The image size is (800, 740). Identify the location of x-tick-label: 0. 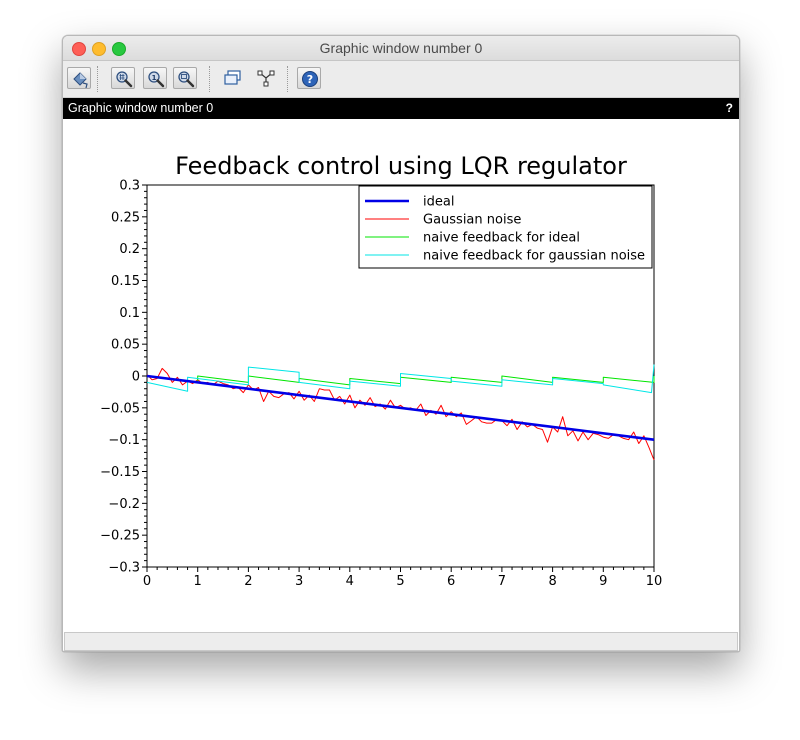
(147, 581).